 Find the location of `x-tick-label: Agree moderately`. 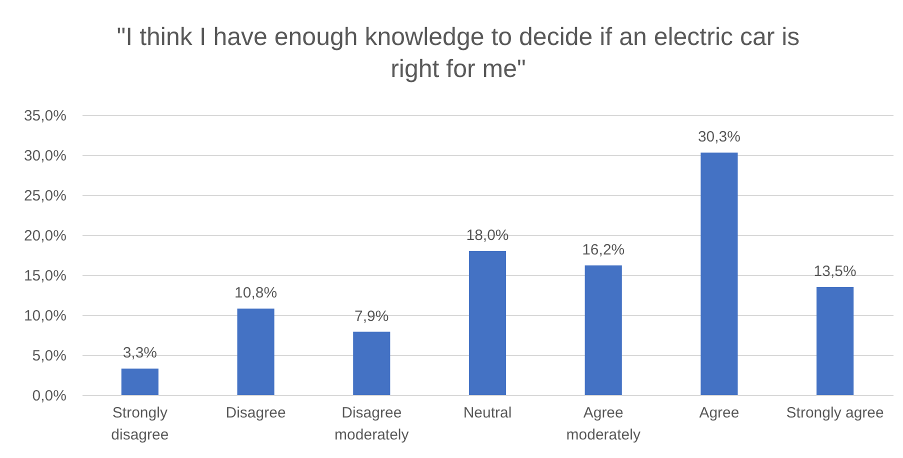

x-tick-label: Agree moderately is located at coordinates (603, 424).